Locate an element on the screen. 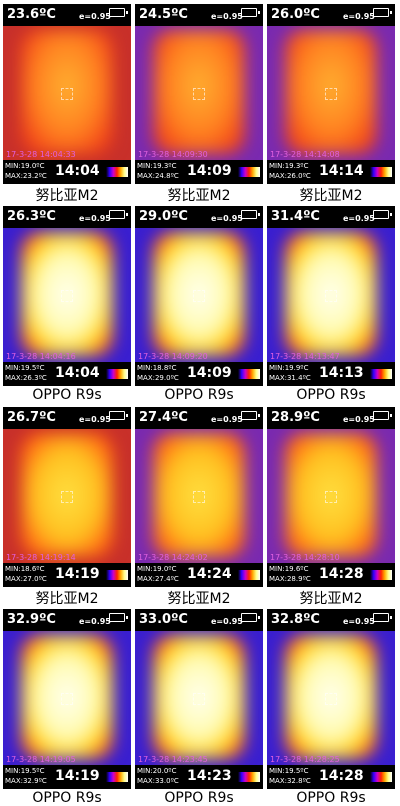 The width and height of the screenshot is (400, 806). clock-time: 14:13 is located at coordinates (341, 372).